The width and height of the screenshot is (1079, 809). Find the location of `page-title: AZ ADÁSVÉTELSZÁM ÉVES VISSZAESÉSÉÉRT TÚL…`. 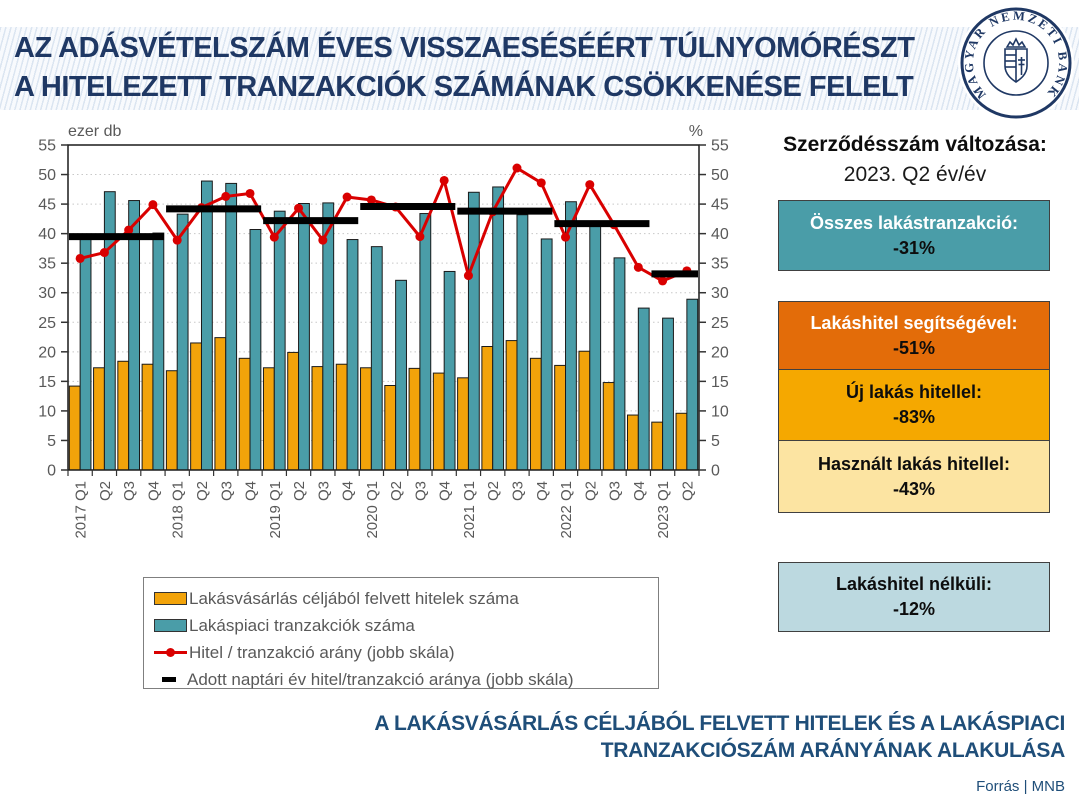

page-title: AZ ADÁSVÉTELSZÁM ÉVES VISSZAESÉSÉÉRT TÚL… is located at coordinates (484, 68).